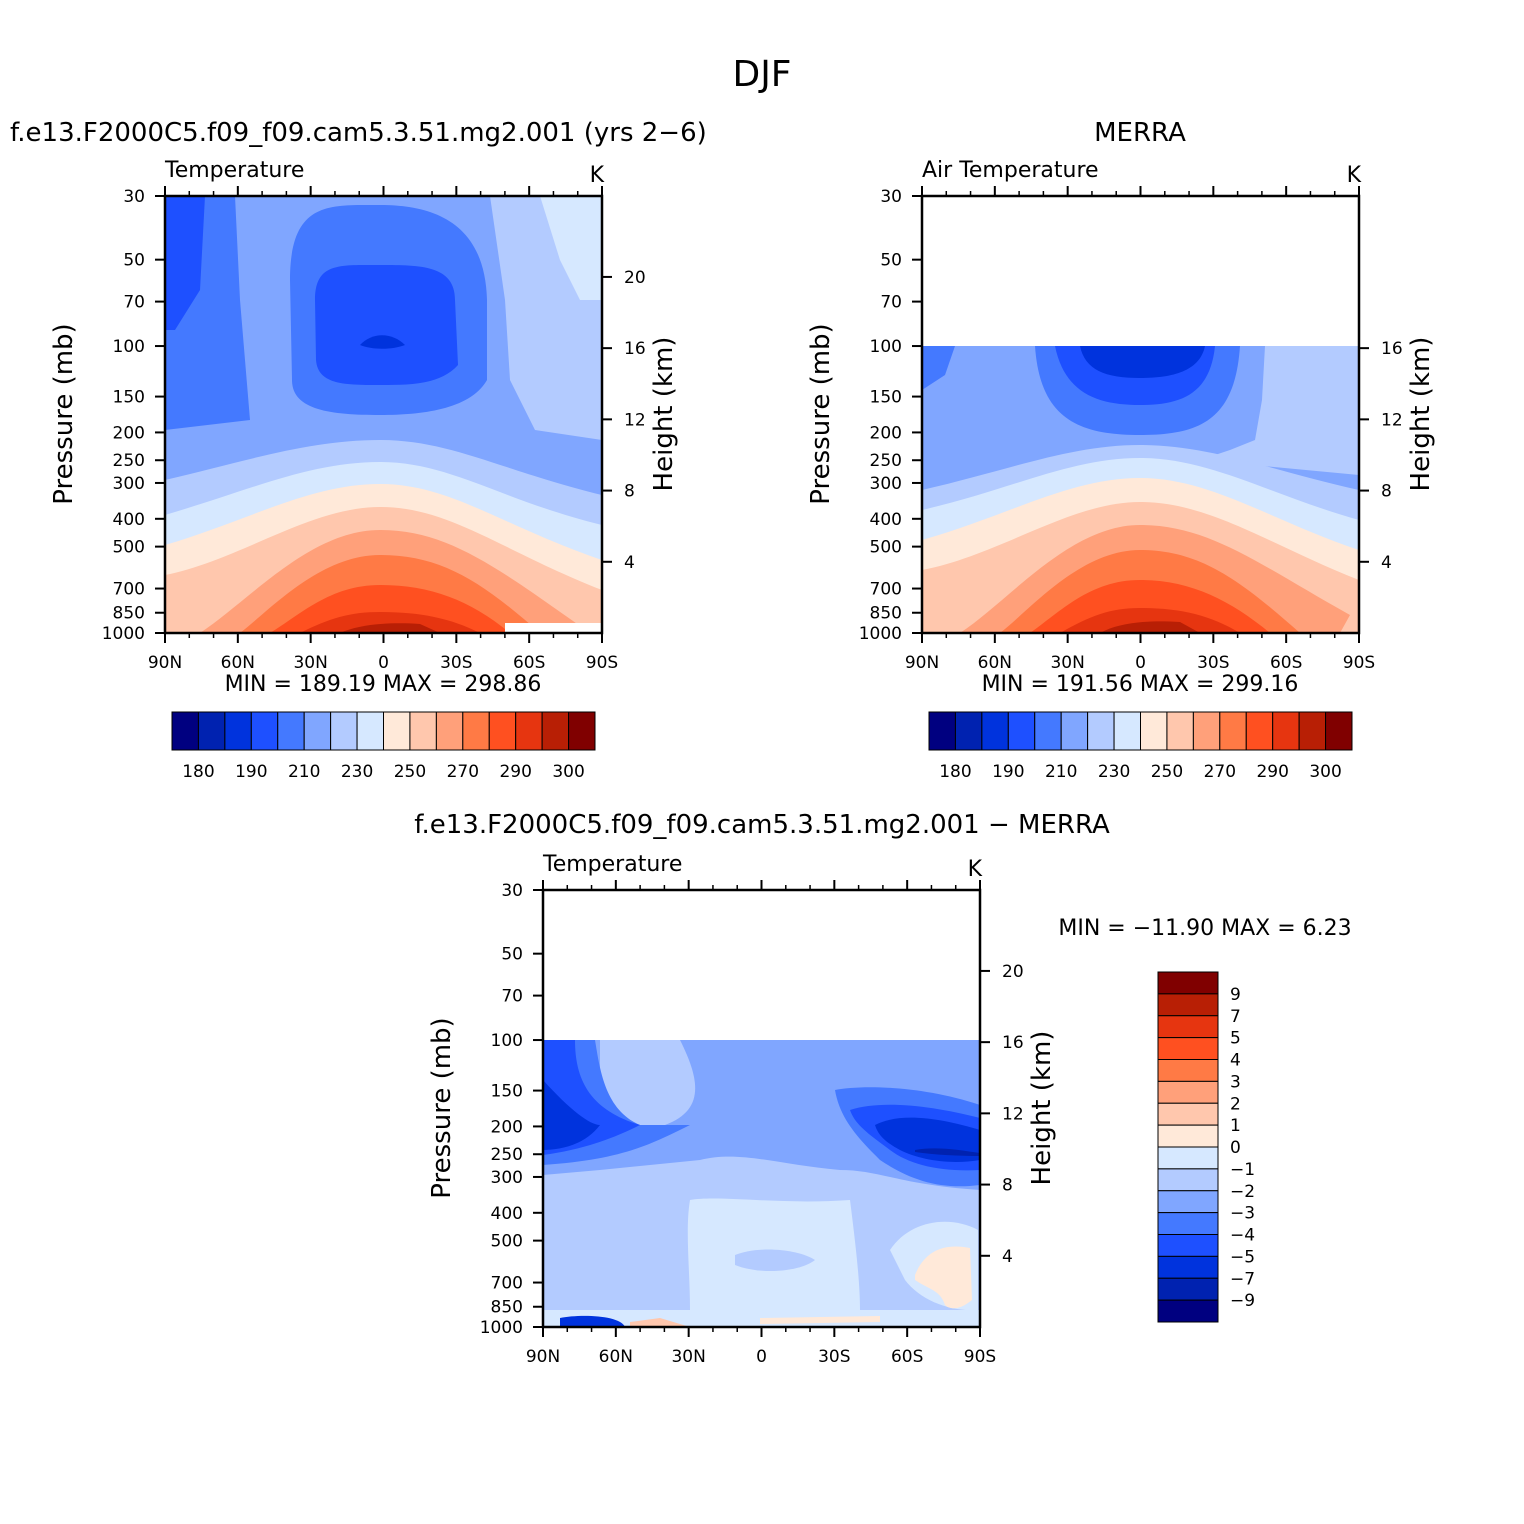 The width and height of the screenshot is (1524, 1524). What do you see at coordinates (507, 1178) in the screenshot?
I see `y-tick-label: 300` at bounding box center [507, 1178].